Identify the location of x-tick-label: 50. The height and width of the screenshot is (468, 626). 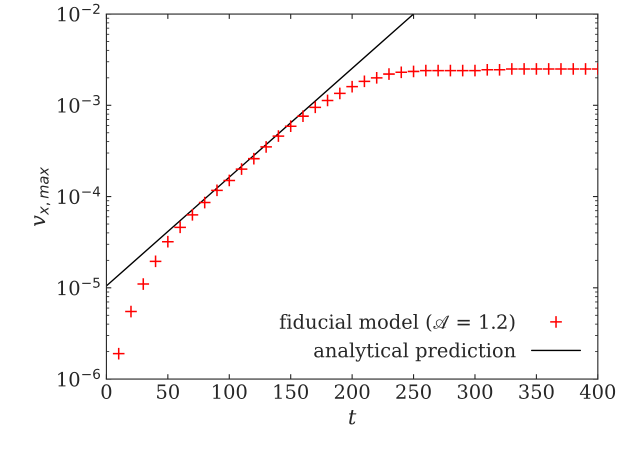
(168, 391).